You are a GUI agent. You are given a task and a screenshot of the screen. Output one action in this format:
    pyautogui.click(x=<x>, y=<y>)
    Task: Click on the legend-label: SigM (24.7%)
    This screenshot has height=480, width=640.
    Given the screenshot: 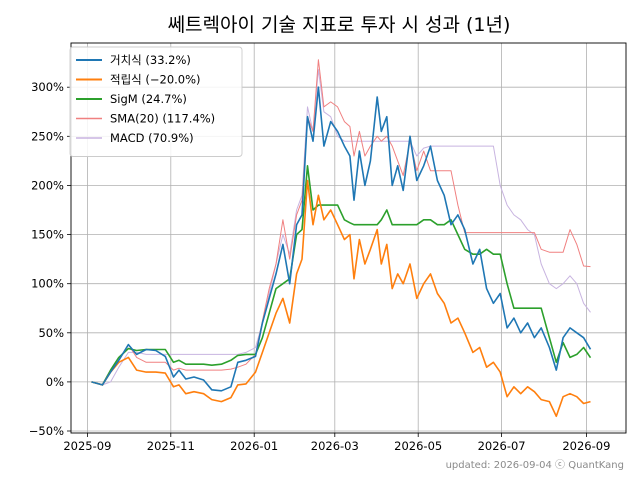 What is the action you would take?
    pyautogui.click(x=148, y=99)
    